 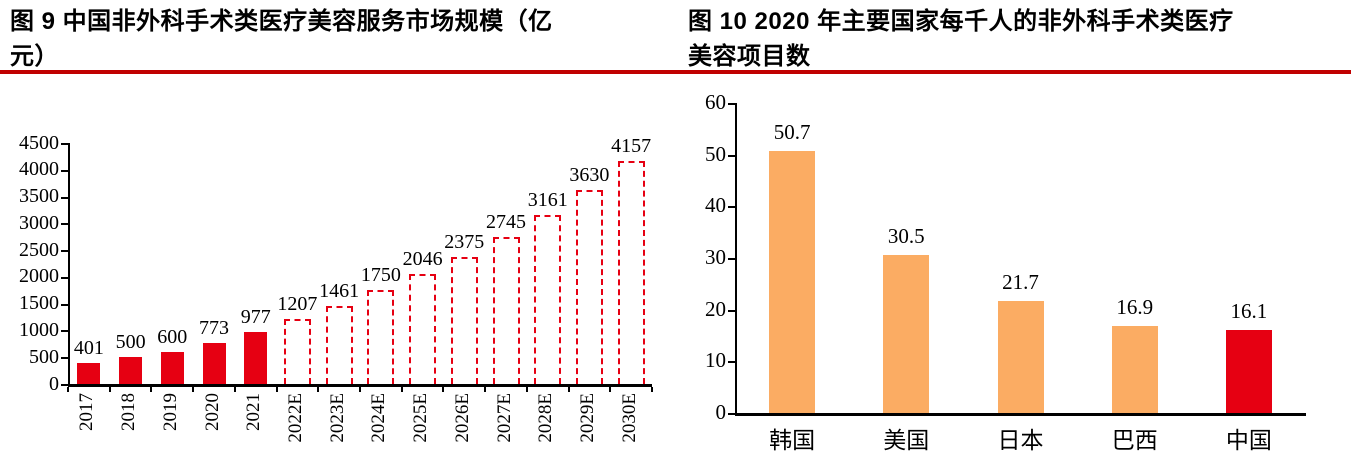 I want to click on figure10-title: 图 10 2020 年主要国家每千人的非外科手术类医疗 美容项目数, so click(x=1018, y=39).